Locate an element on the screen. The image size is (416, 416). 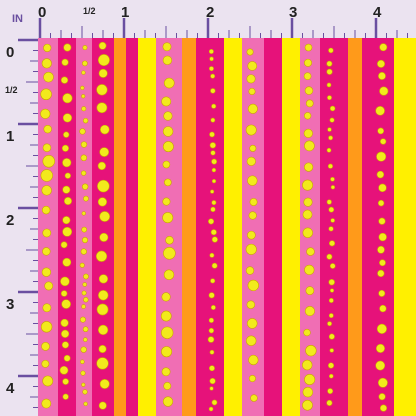
top-ruler-label: 1/2 is located at coordinates (89, 11).